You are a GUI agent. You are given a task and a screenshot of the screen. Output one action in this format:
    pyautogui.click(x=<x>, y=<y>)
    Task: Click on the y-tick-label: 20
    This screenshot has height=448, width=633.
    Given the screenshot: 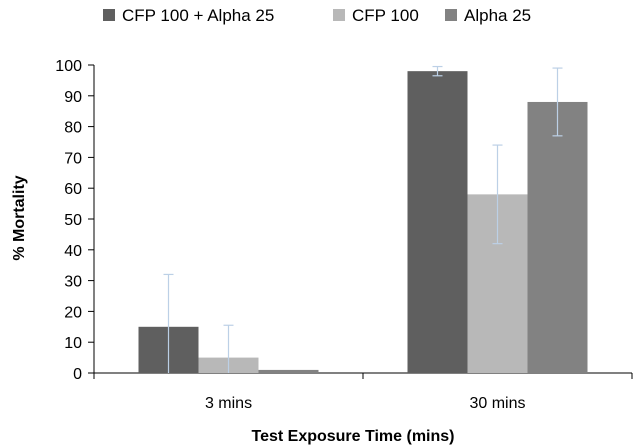 What is the action you would take?
    pyautogui.click(x=73, y=312)
    